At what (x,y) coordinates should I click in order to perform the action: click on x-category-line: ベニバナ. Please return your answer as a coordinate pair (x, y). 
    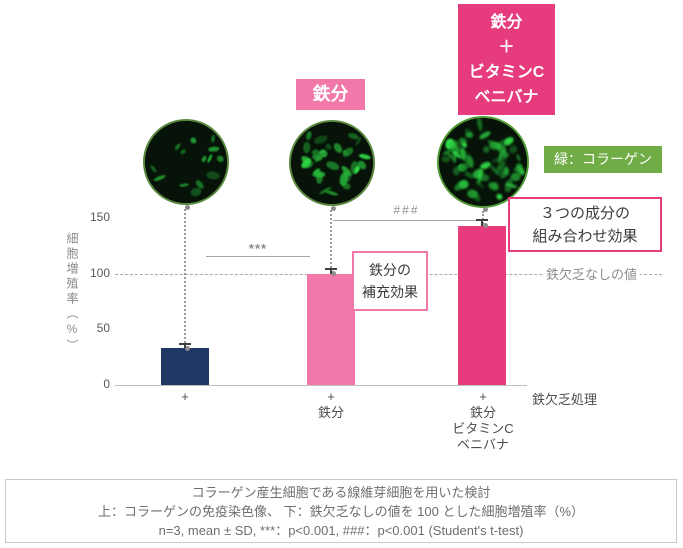
    Looking at the image, I should click on (482, 444).